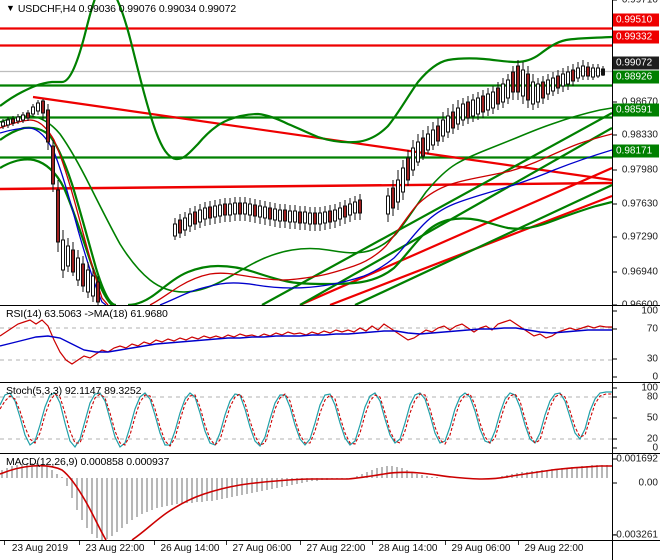 The height and width of the screenshot is (560, 660). What do you see at coordinates (639, 272) in the screenshot?
I see `price-tick-label: 0.96940` at bounding box center [639, 272].